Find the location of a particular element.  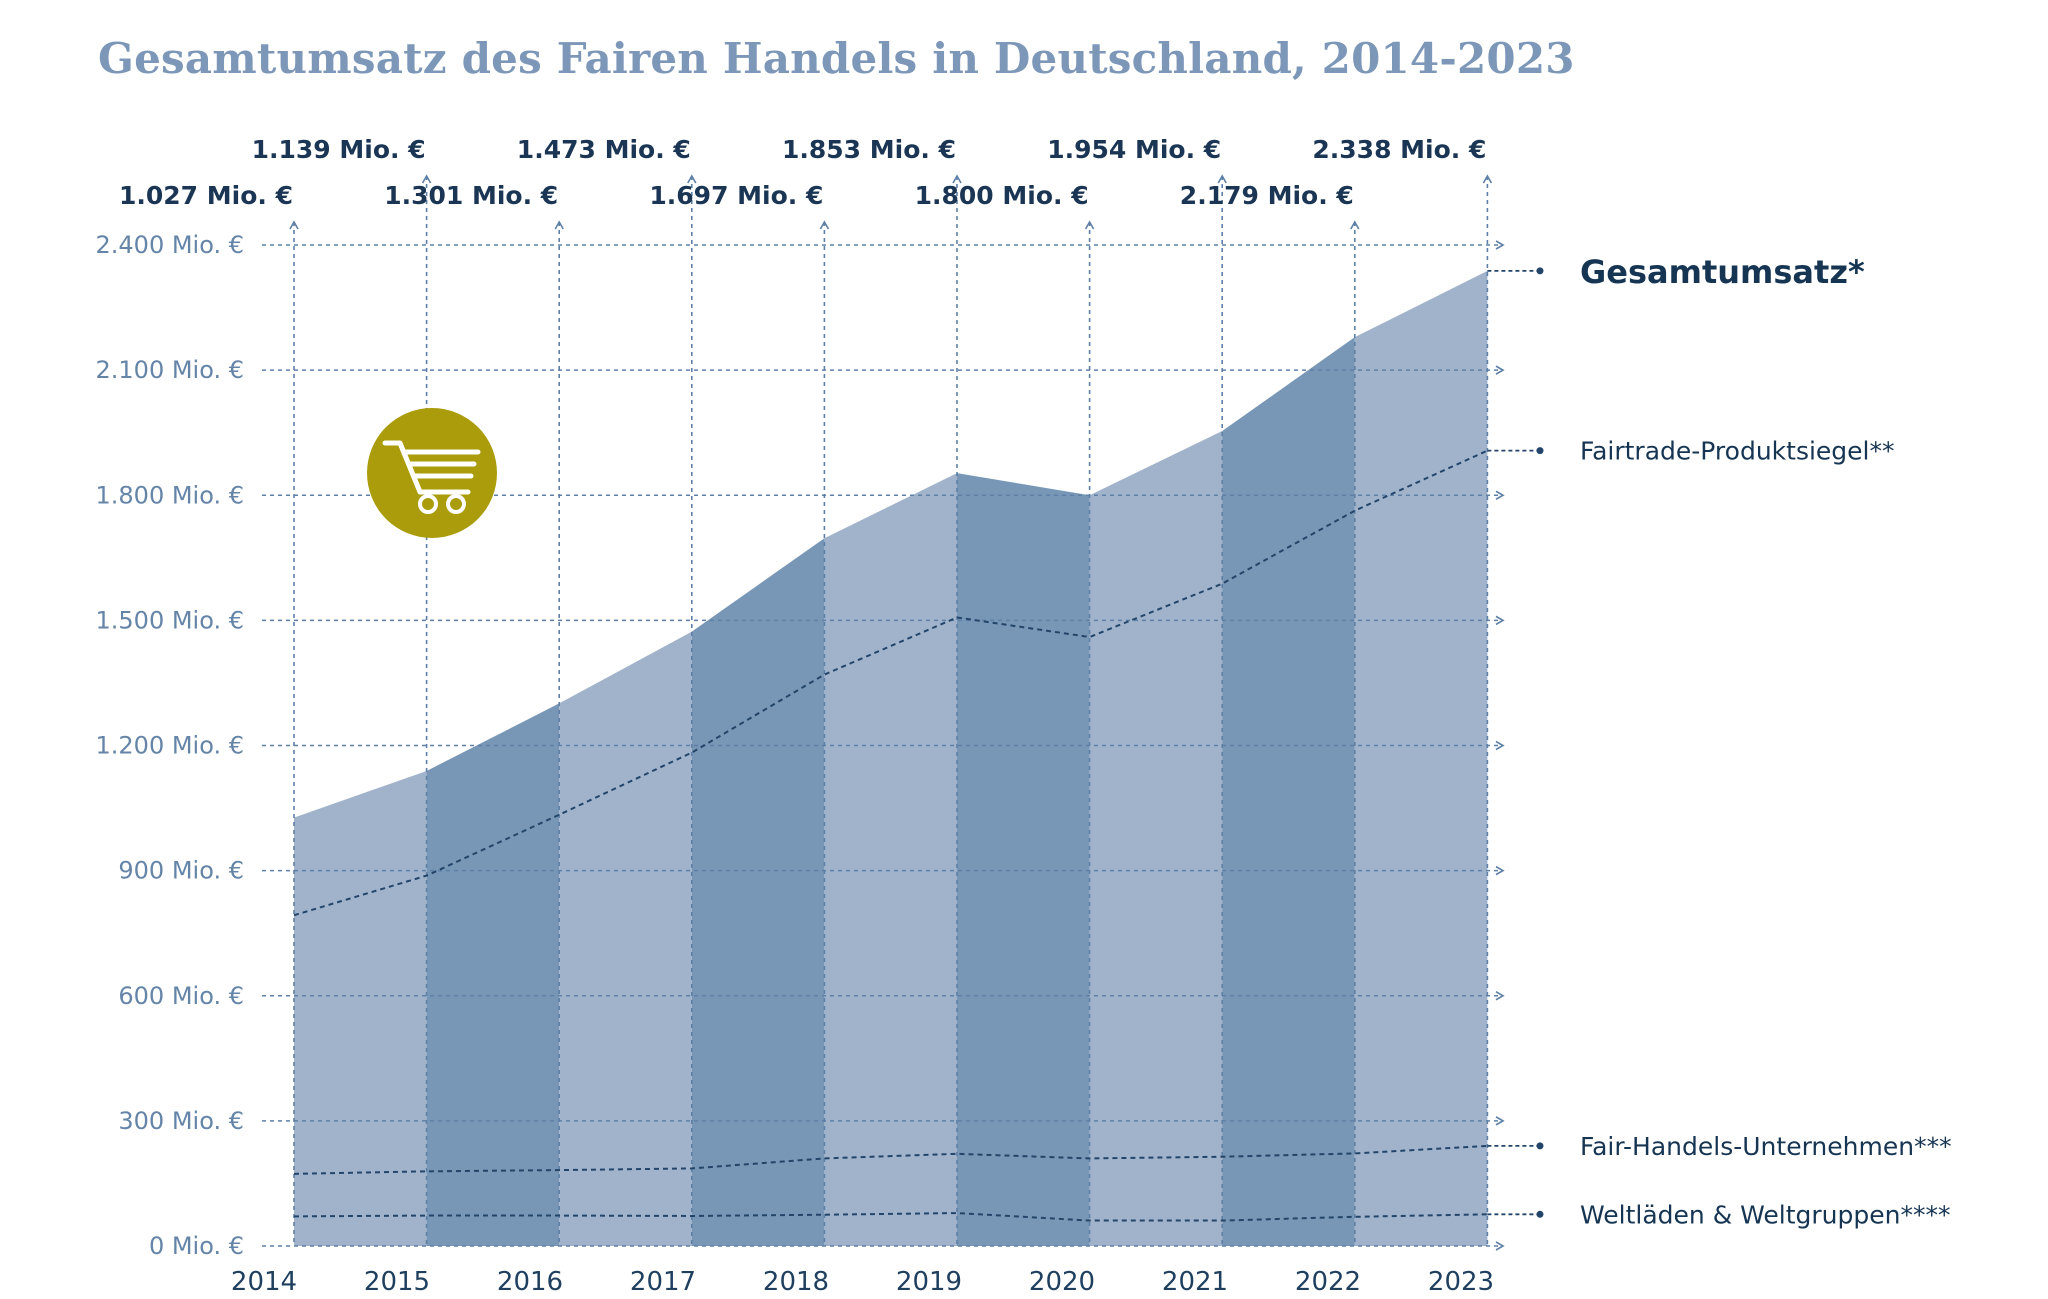

x-tick-label: 2019 is located at coordinates (929, 1282).